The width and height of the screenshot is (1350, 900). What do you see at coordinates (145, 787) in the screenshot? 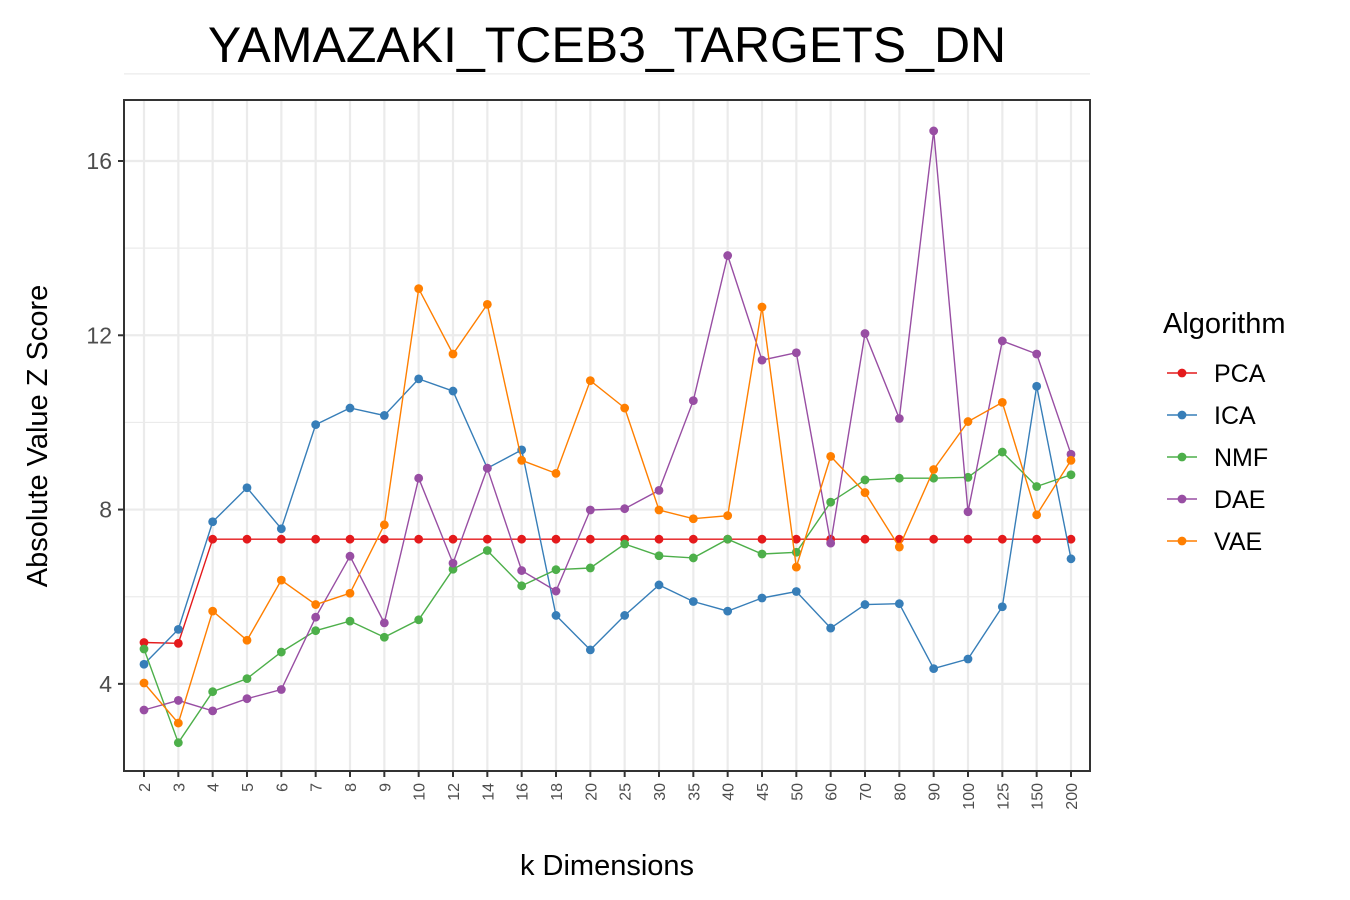
I see `x-tick-label: 2` at bounding box center [145, 787].